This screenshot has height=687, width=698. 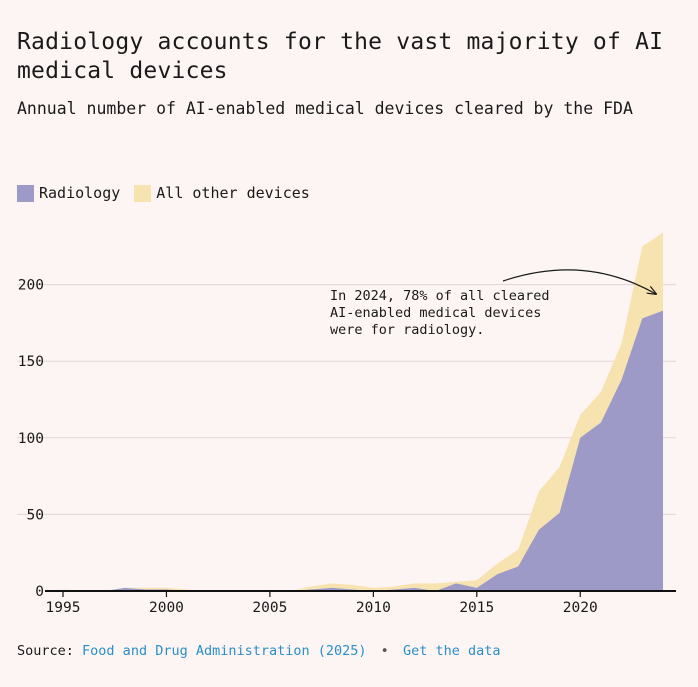 What do you see at coordinates (63, 608) in the screenshot?
I see `x-tick-label: 1995` at bounding box center [63, 608].